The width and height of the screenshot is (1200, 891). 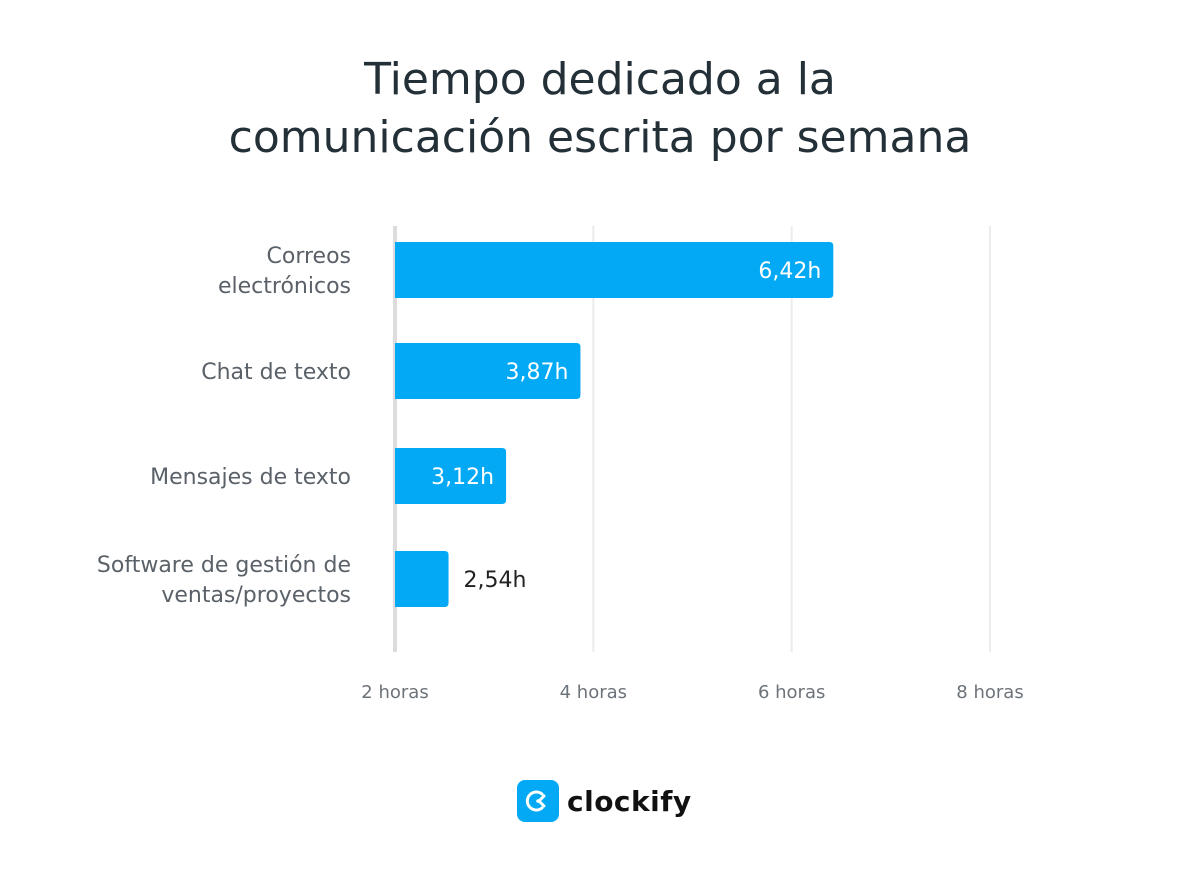 I want to click on category-label: Software de gestión de, so click(x=224, y=565).